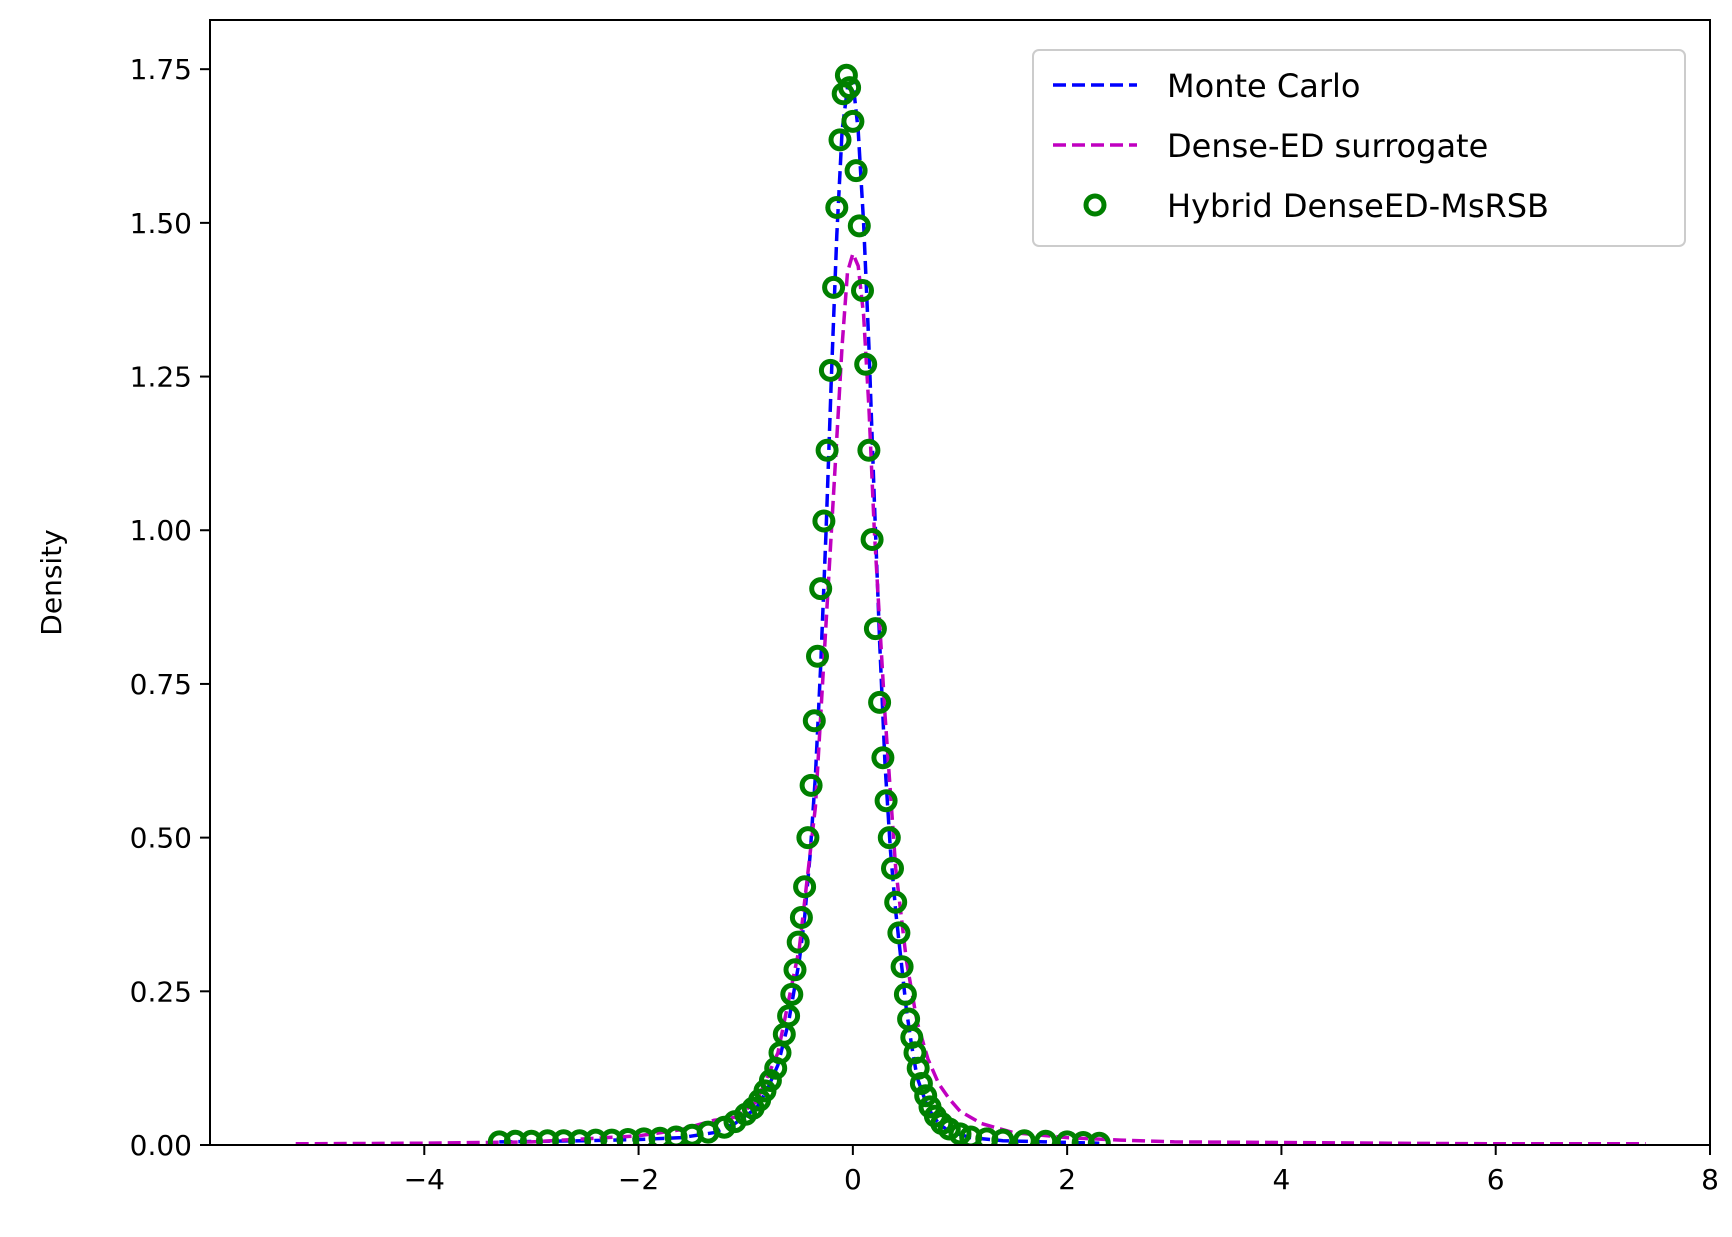 The image size is (1732, 1237). What do you see at coordinates (1263, 86) in the screenshot?
I see `legend-label-monte-carlo: Monte Carlo` at bounding box center [1263, 86].